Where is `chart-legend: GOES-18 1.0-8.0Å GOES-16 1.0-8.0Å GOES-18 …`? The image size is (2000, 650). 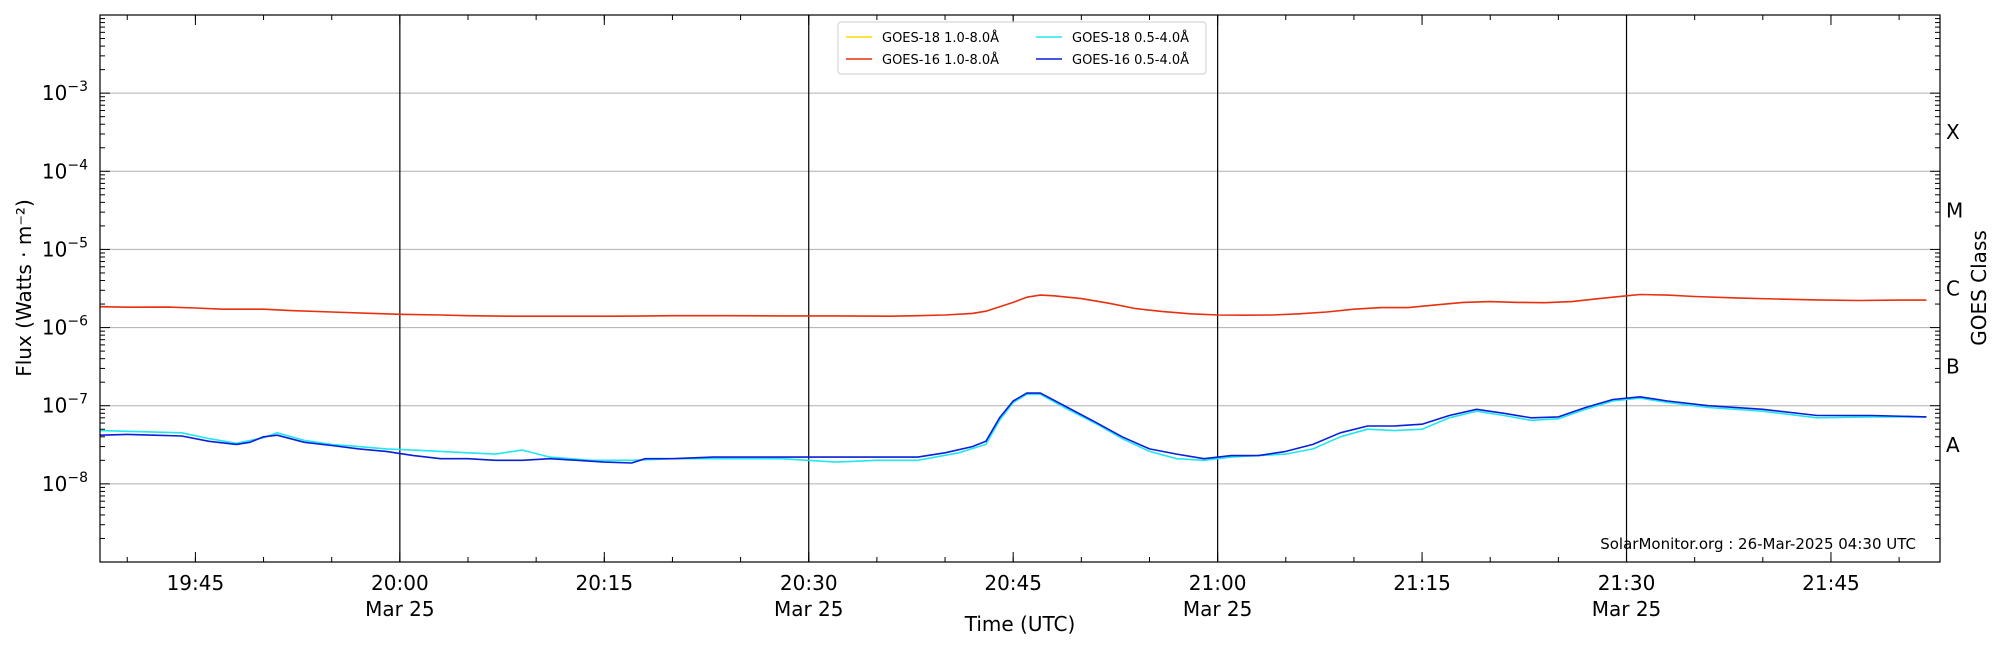
chart-legend: GOES-18 1.0-8.0Å GOES-16 1.0-8.0Å GOES-18 … is located at coordinates (1022, 48).